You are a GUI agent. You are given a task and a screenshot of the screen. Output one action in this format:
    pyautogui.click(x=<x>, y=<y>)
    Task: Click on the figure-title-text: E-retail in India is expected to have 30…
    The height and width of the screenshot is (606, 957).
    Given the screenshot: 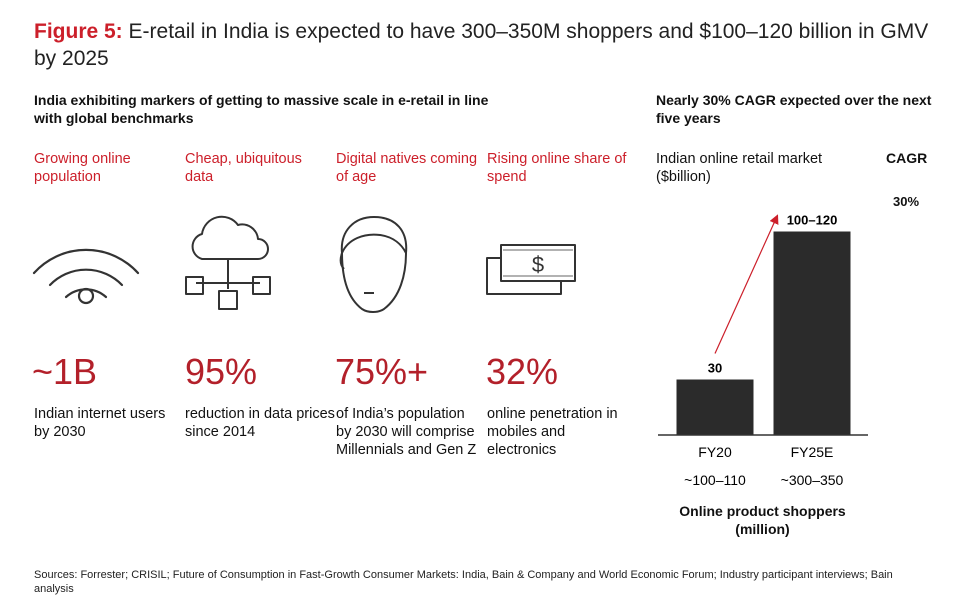 What is the action you would take?
    pyautogui.click(x=481, y=45)
    